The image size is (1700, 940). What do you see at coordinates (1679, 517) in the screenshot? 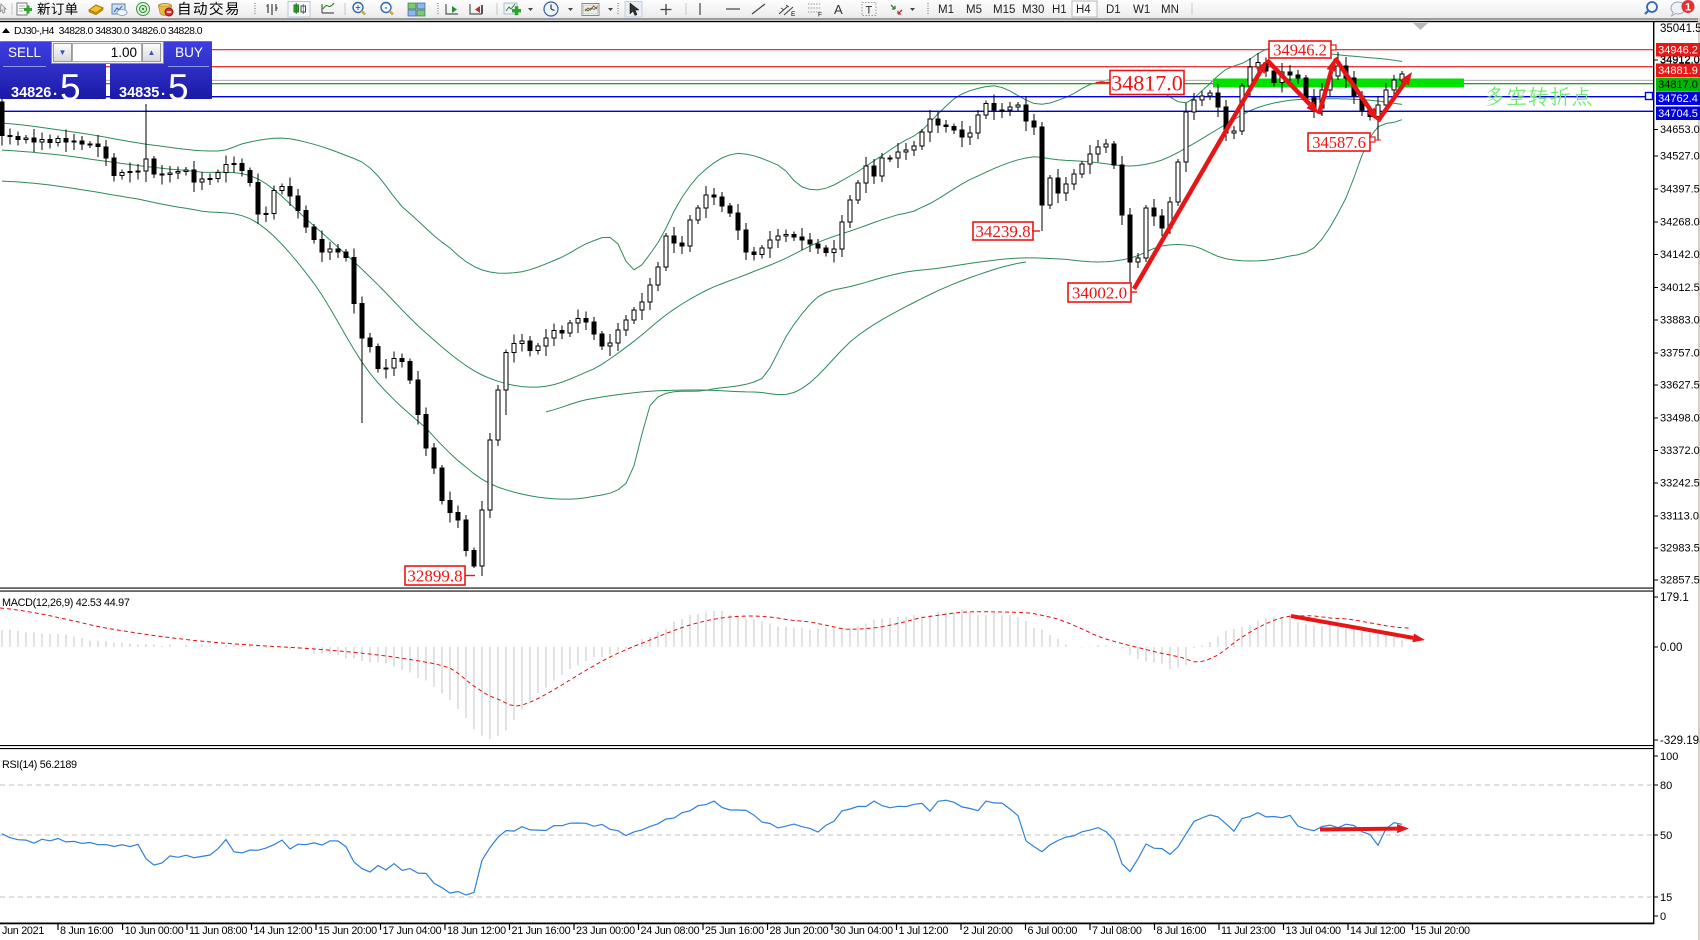
I see `svg-text: 33113.0` at bounding box center [1679, 517].